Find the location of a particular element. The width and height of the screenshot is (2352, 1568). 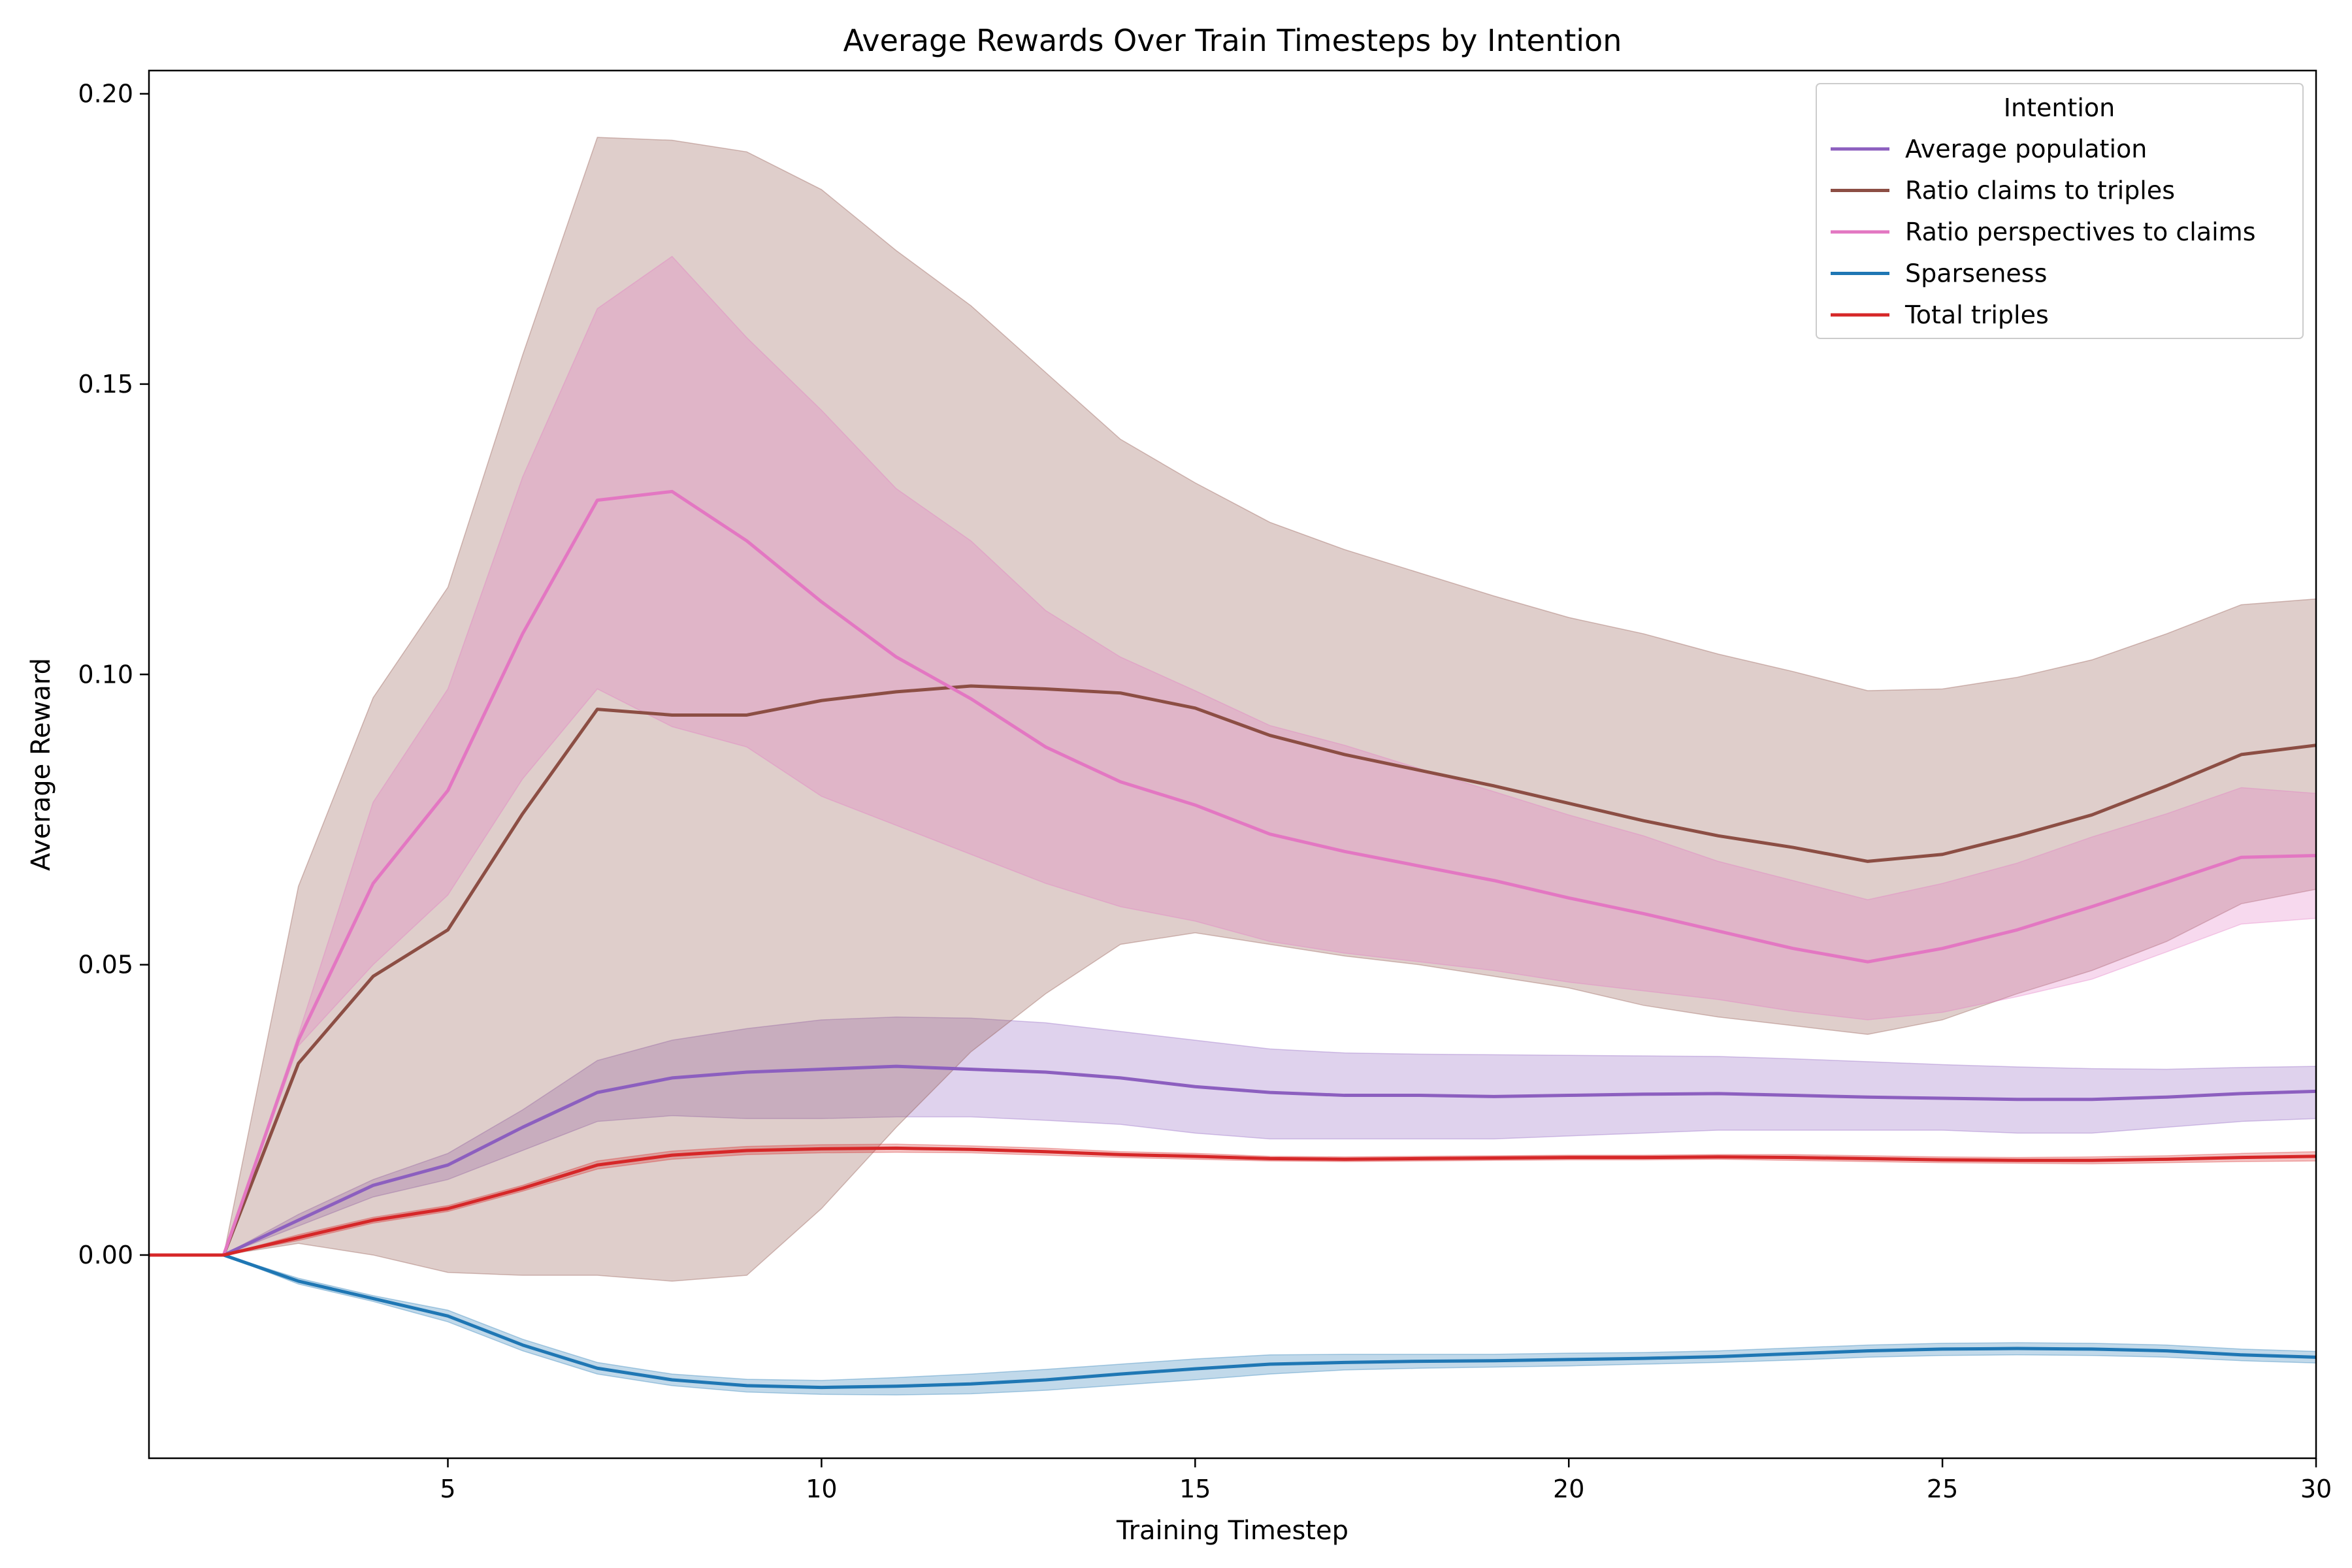

x-tick-label: 5 is located at coordinates (447, 1489).